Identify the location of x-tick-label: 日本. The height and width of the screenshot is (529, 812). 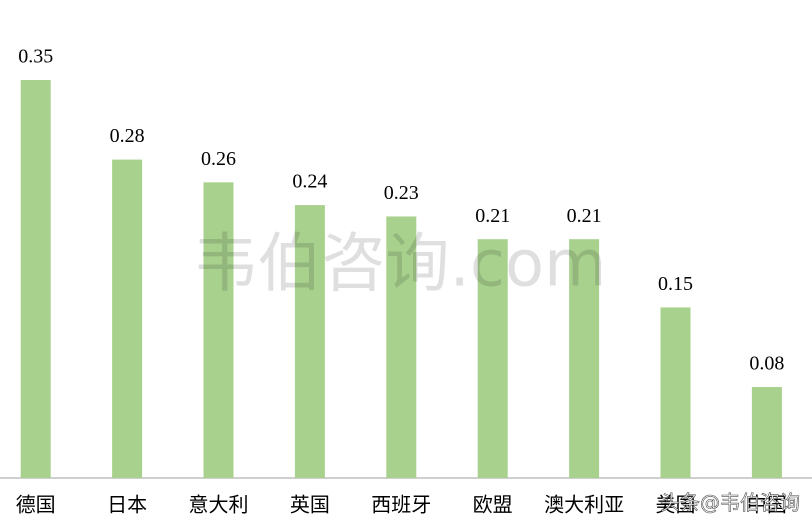
(127, 505).